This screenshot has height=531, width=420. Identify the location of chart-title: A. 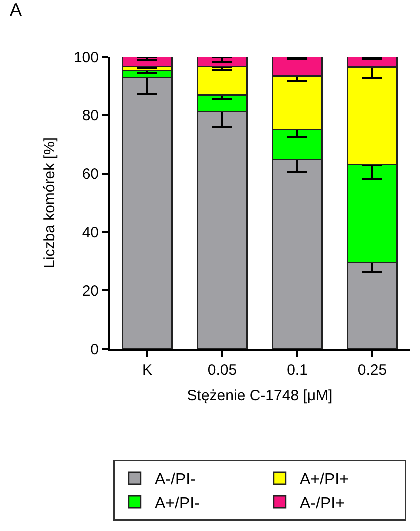
(16, 10).